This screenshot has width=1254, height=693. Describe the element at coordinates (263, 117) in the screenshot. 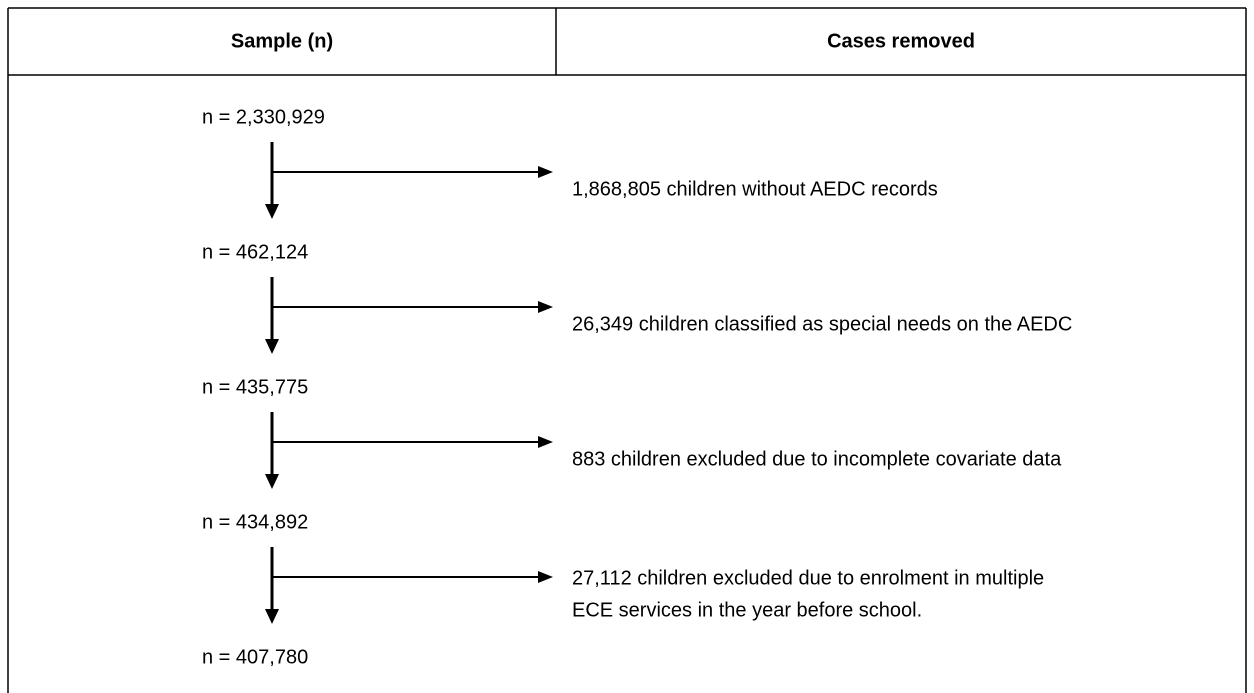

I see `sample-count: n = 2,330,929` at that location.